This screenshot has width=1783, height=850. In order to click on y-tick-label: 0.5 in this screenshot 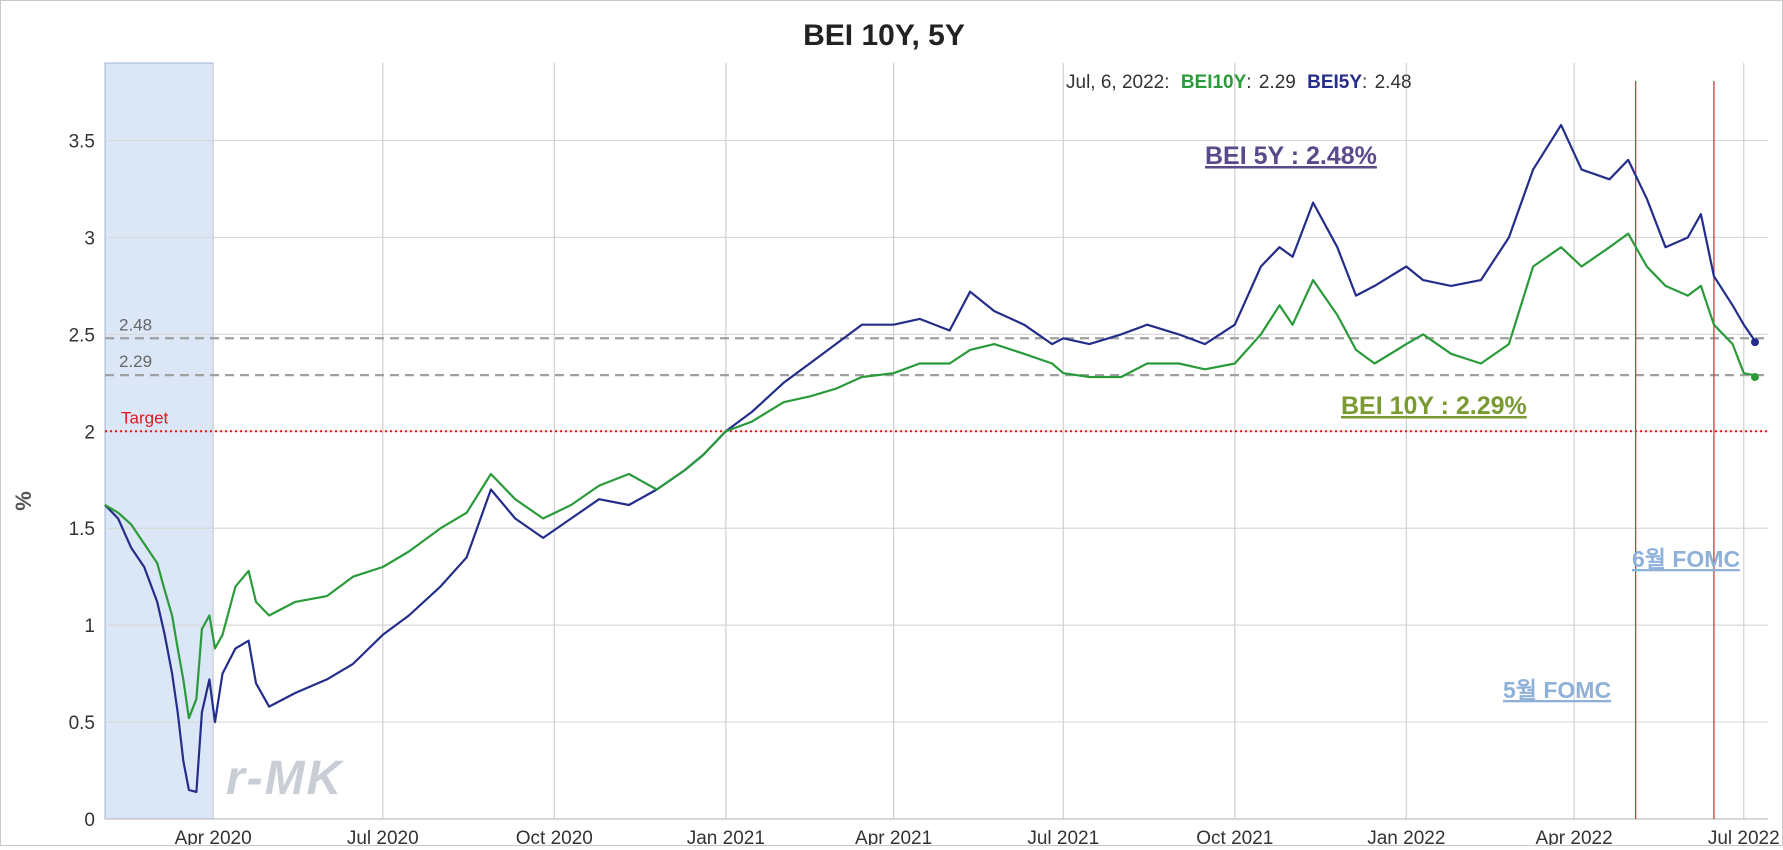, I will do `click(82, 723)`.